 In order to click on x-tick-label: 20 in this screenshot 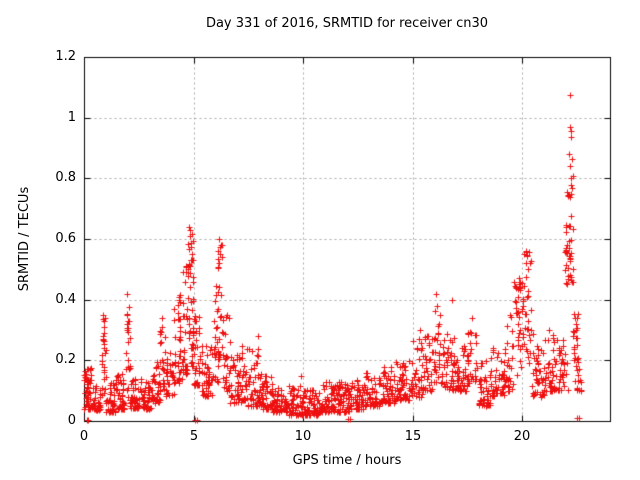, I will do `click(522, 436)`.